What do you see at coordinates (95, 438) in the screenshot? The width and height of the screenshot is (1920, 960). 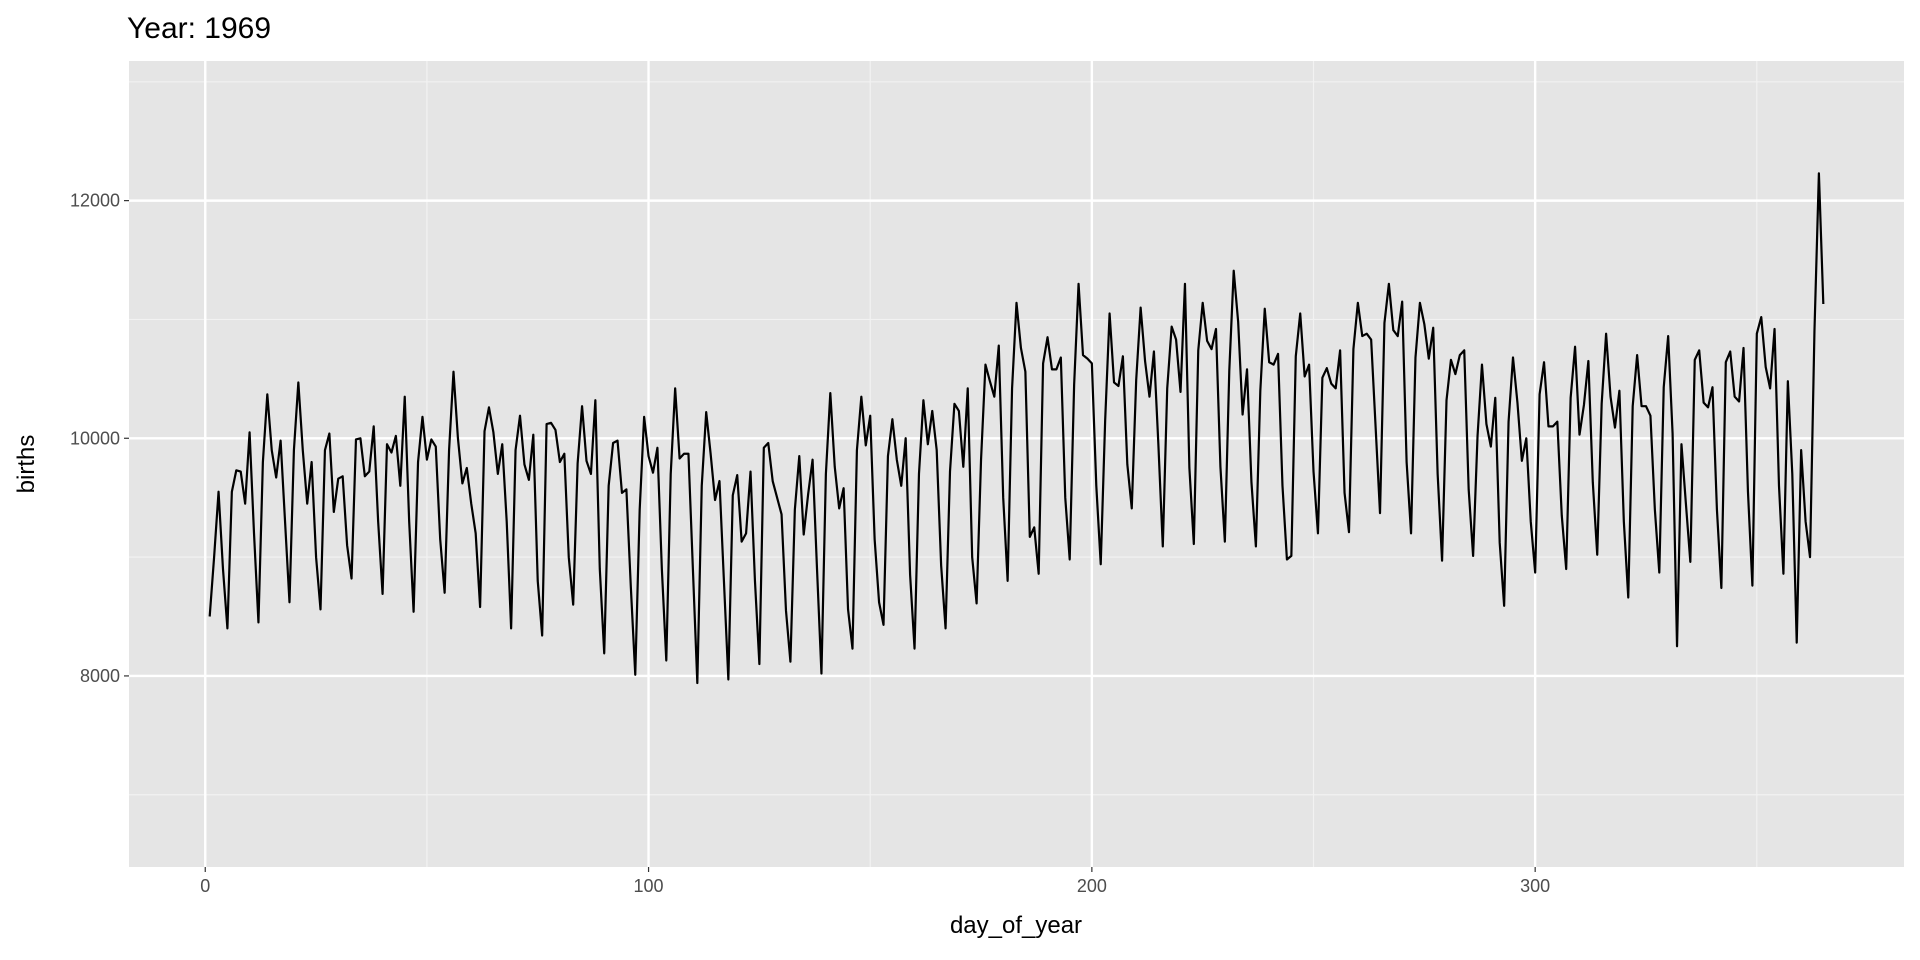 I see `y-tick-label: 10000` at bounding box center [95, 438].